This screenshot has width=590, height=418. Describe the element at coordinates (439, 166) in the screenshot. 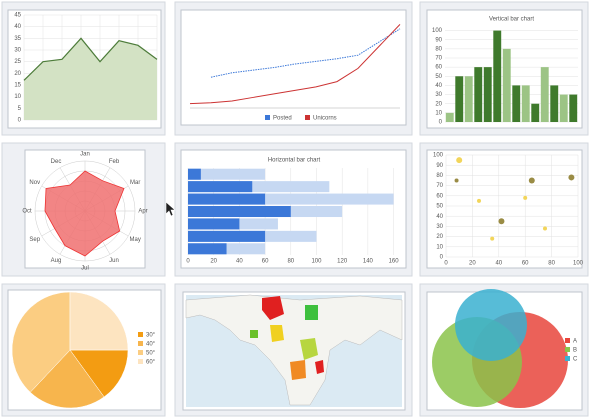

I see `y-tick-label: 90` at that location.